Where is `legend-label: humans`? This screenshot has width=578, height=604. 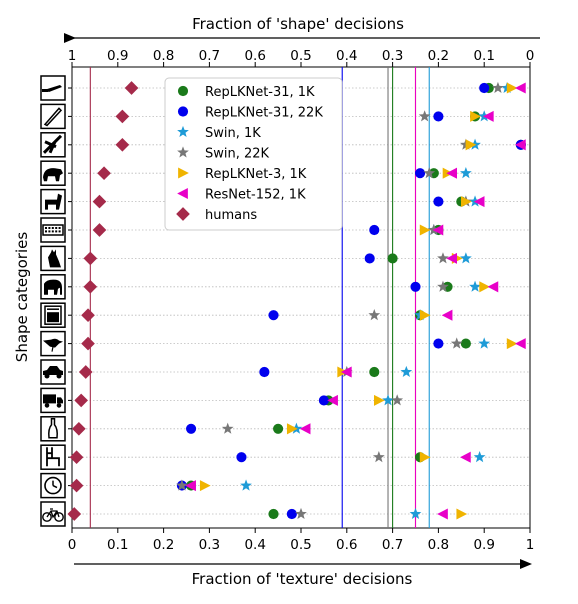
legend-label: humans is located at coordinates (231, 215).